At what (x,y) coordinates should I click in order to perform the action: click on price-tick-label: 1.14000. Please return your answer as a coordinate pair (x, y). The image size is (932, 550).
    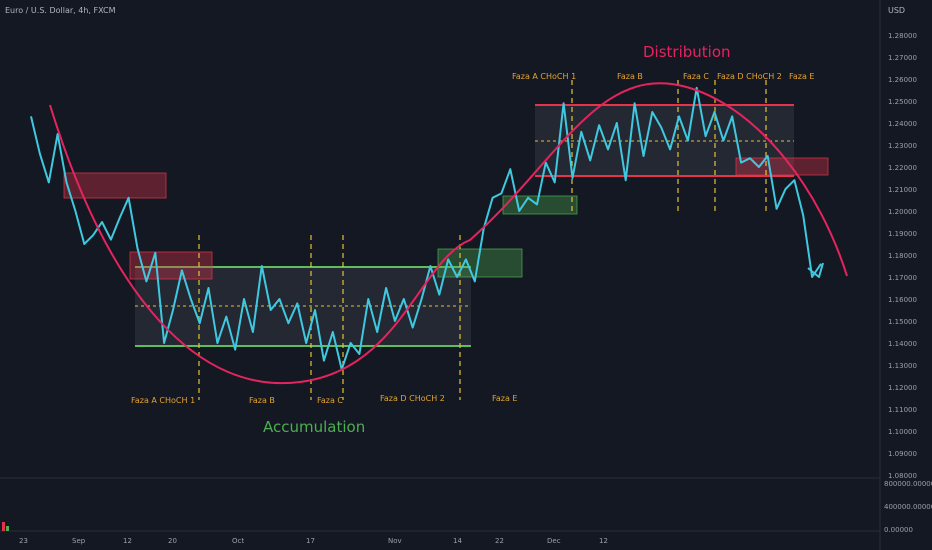
    Looking at the image, I should click on (902, 344).